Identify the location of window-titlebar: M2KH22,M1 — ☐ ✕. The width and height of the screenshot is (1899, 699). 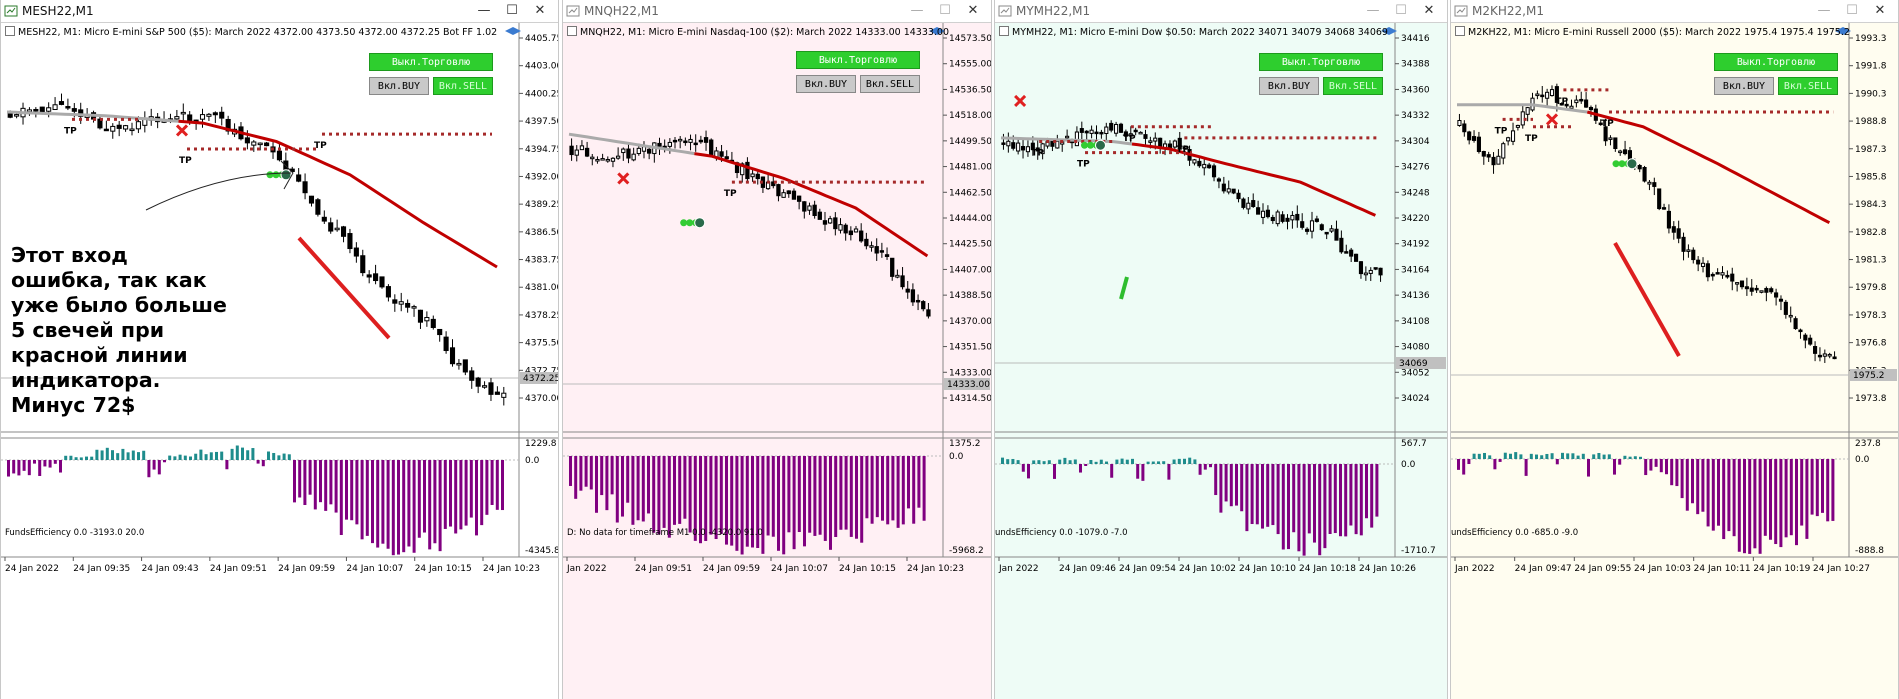
(1674, 11).